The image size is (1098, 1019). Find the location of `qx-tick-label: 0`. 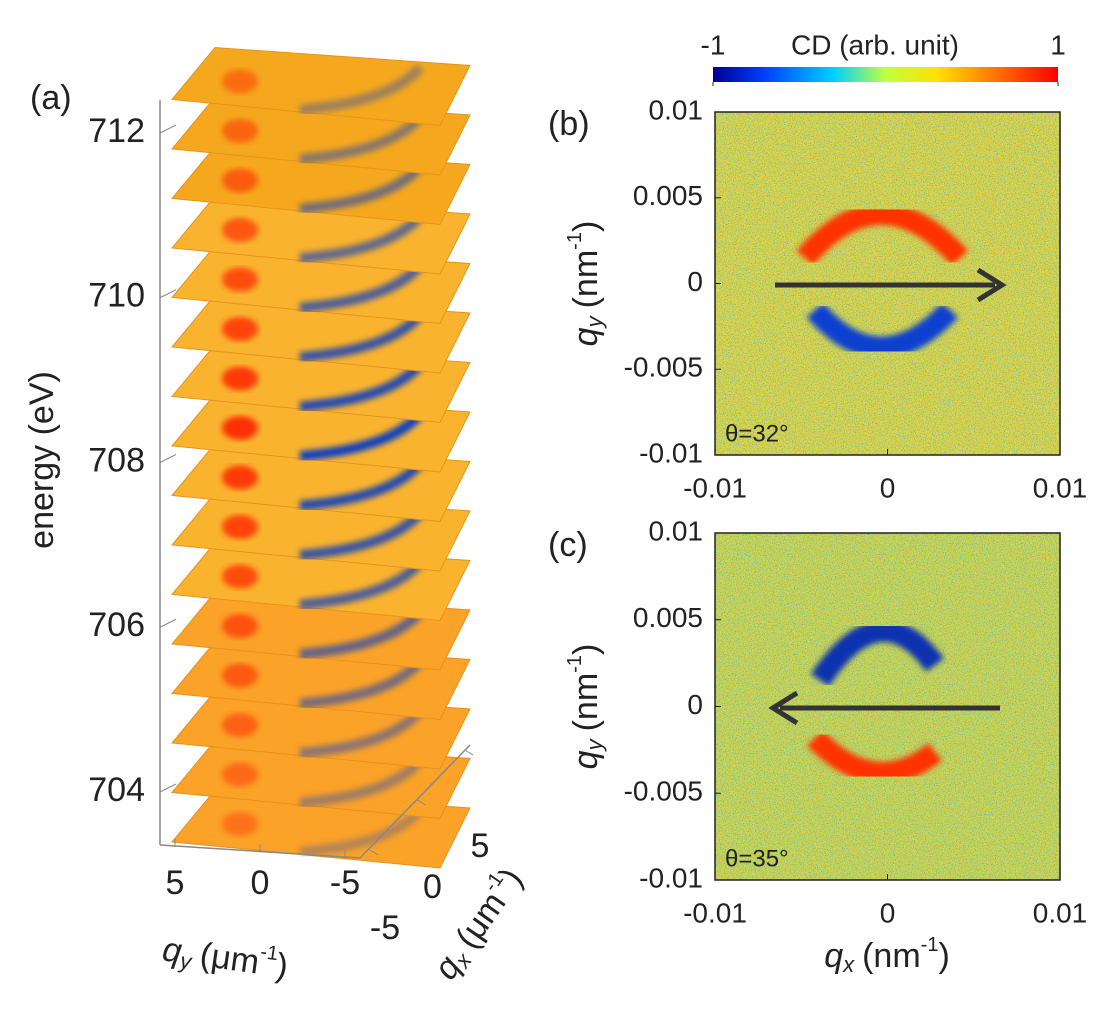

qx-tick-label: 0 is located at coordinates (432, 887).